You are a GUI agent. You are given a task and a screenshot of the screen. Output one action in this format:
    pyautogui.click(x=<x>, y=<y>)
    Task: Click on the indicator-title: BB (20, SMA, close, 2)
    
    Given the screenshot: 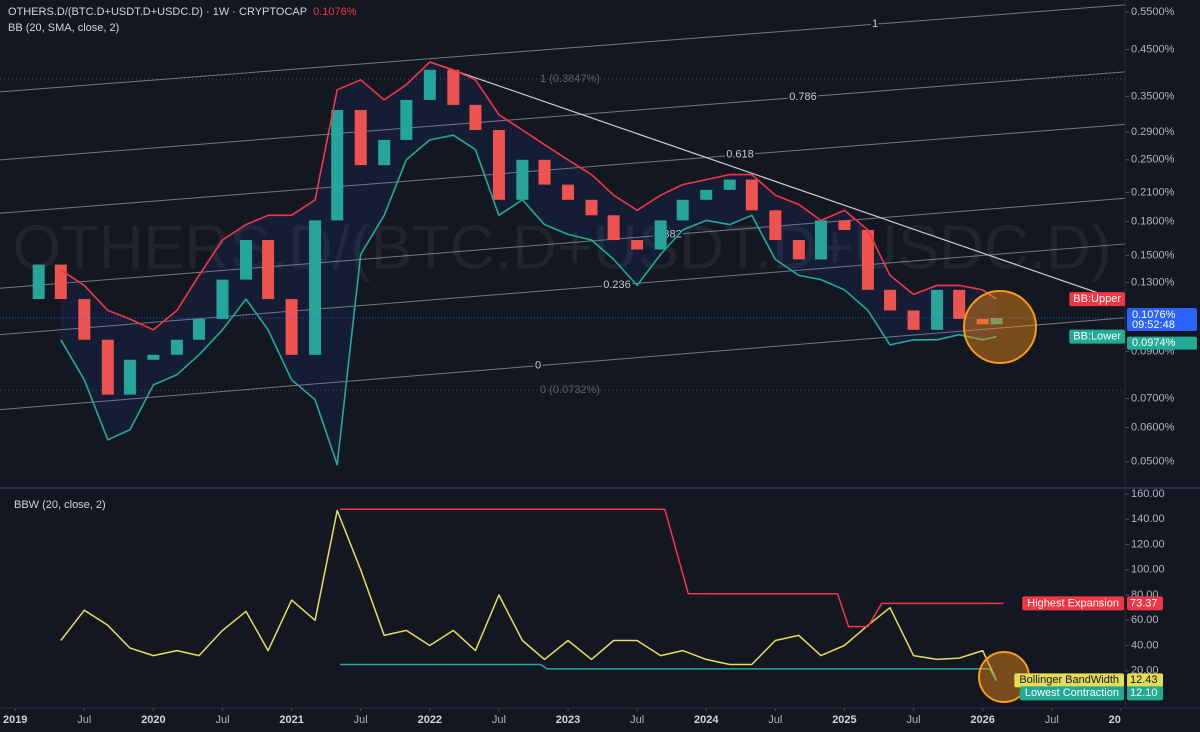 What is the action you would take?
    pyautogui.click(x=63, y=28)
    